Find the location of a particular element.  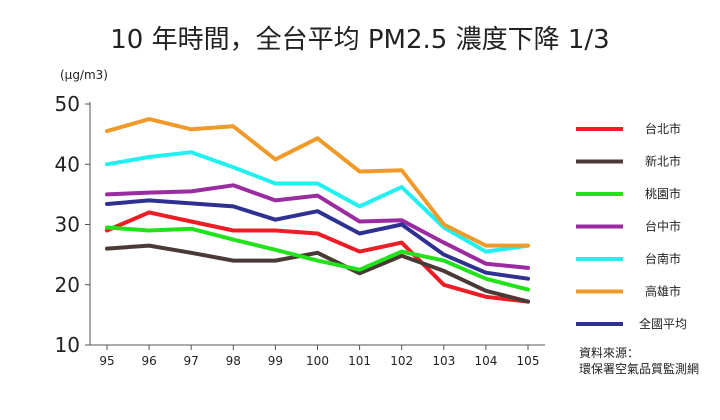

y-tick-label: 10 is located at coordinates (67, 345).